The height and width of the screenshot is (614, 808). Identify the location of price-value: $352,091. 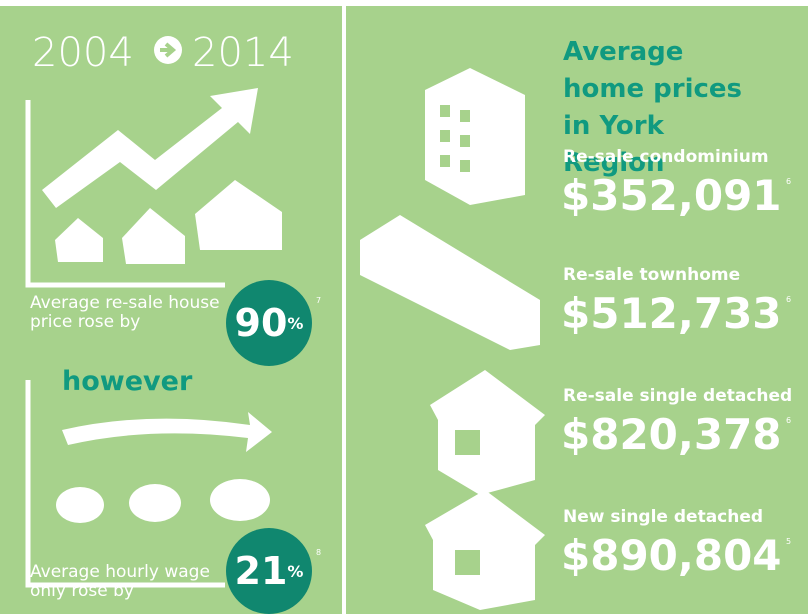
(671, 195).